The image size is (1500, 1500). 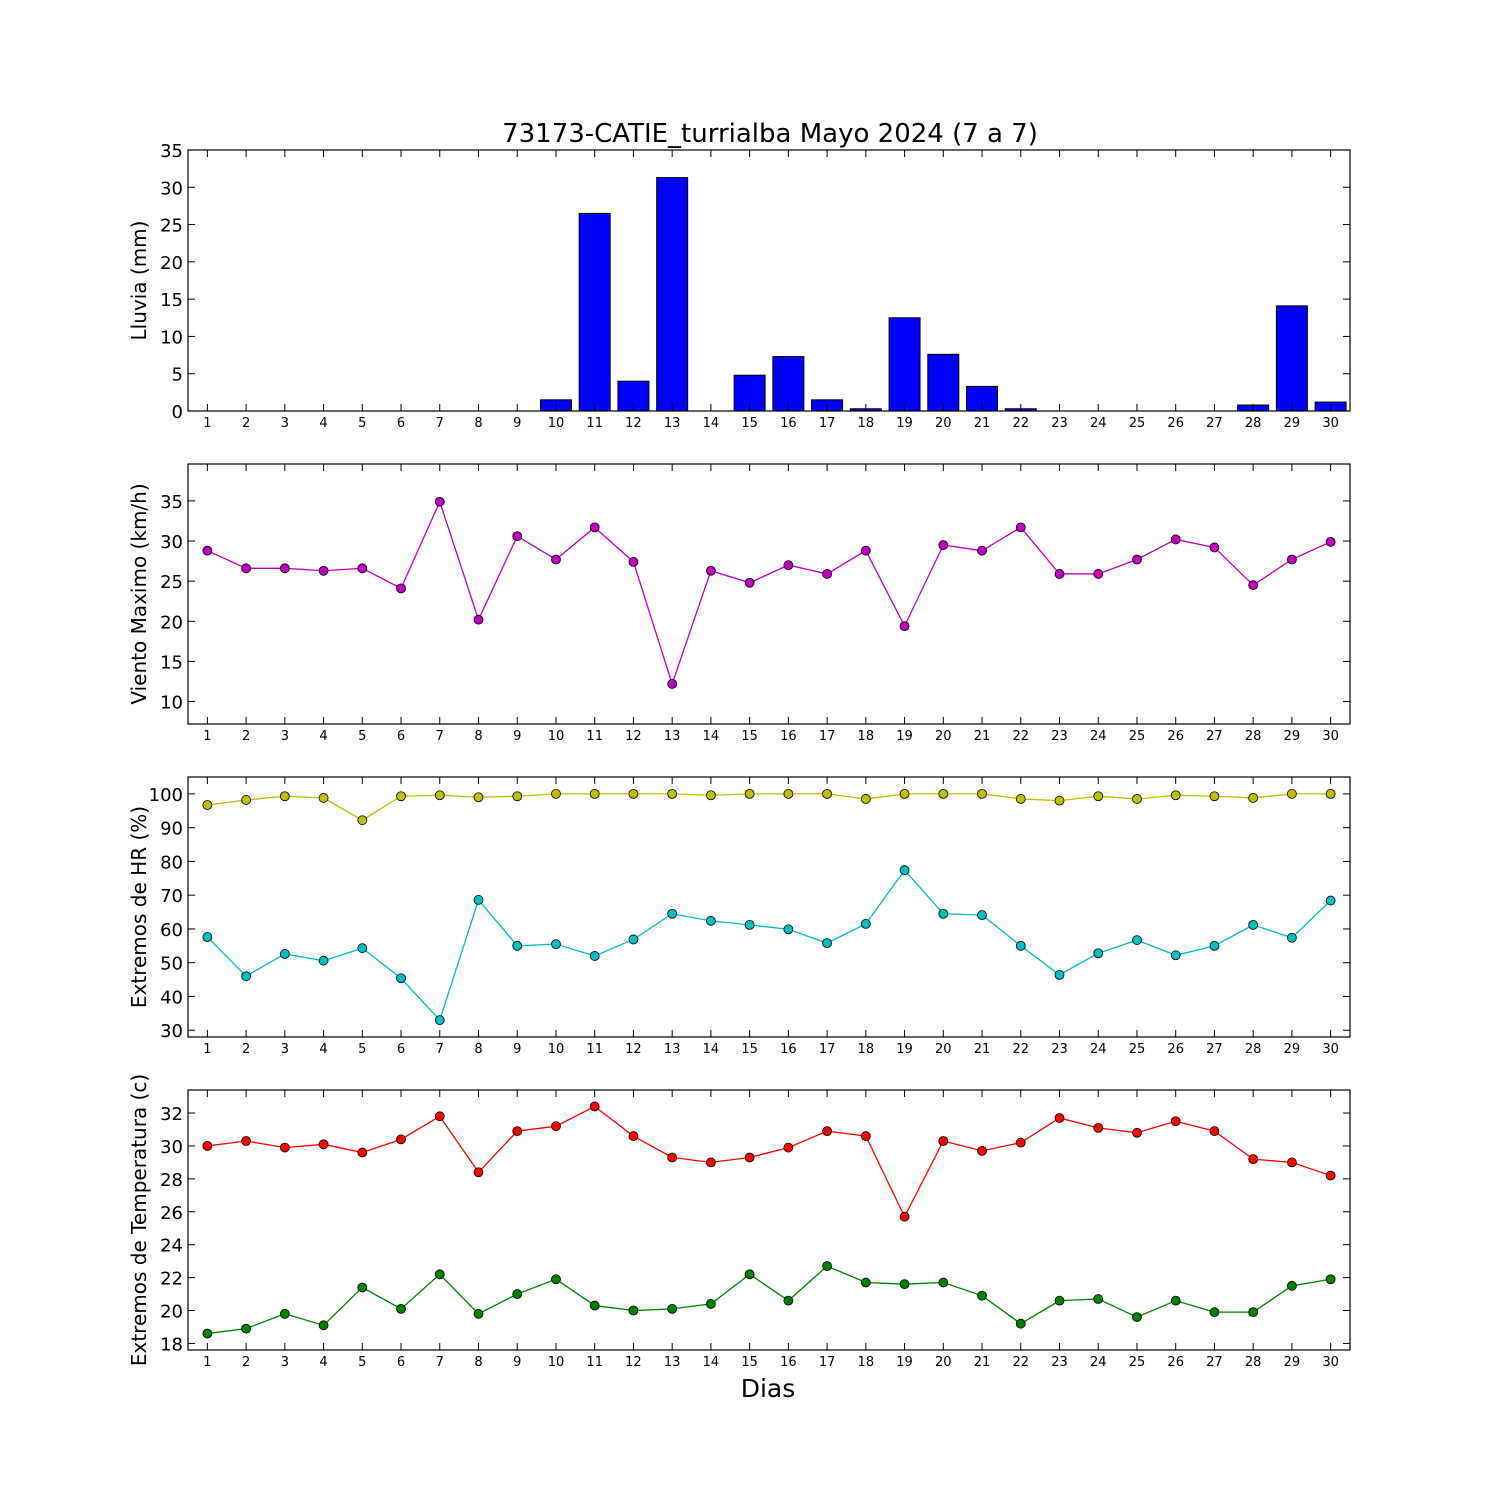 I want to click on x-tick-label: 11, so click(x=594, y=1362).